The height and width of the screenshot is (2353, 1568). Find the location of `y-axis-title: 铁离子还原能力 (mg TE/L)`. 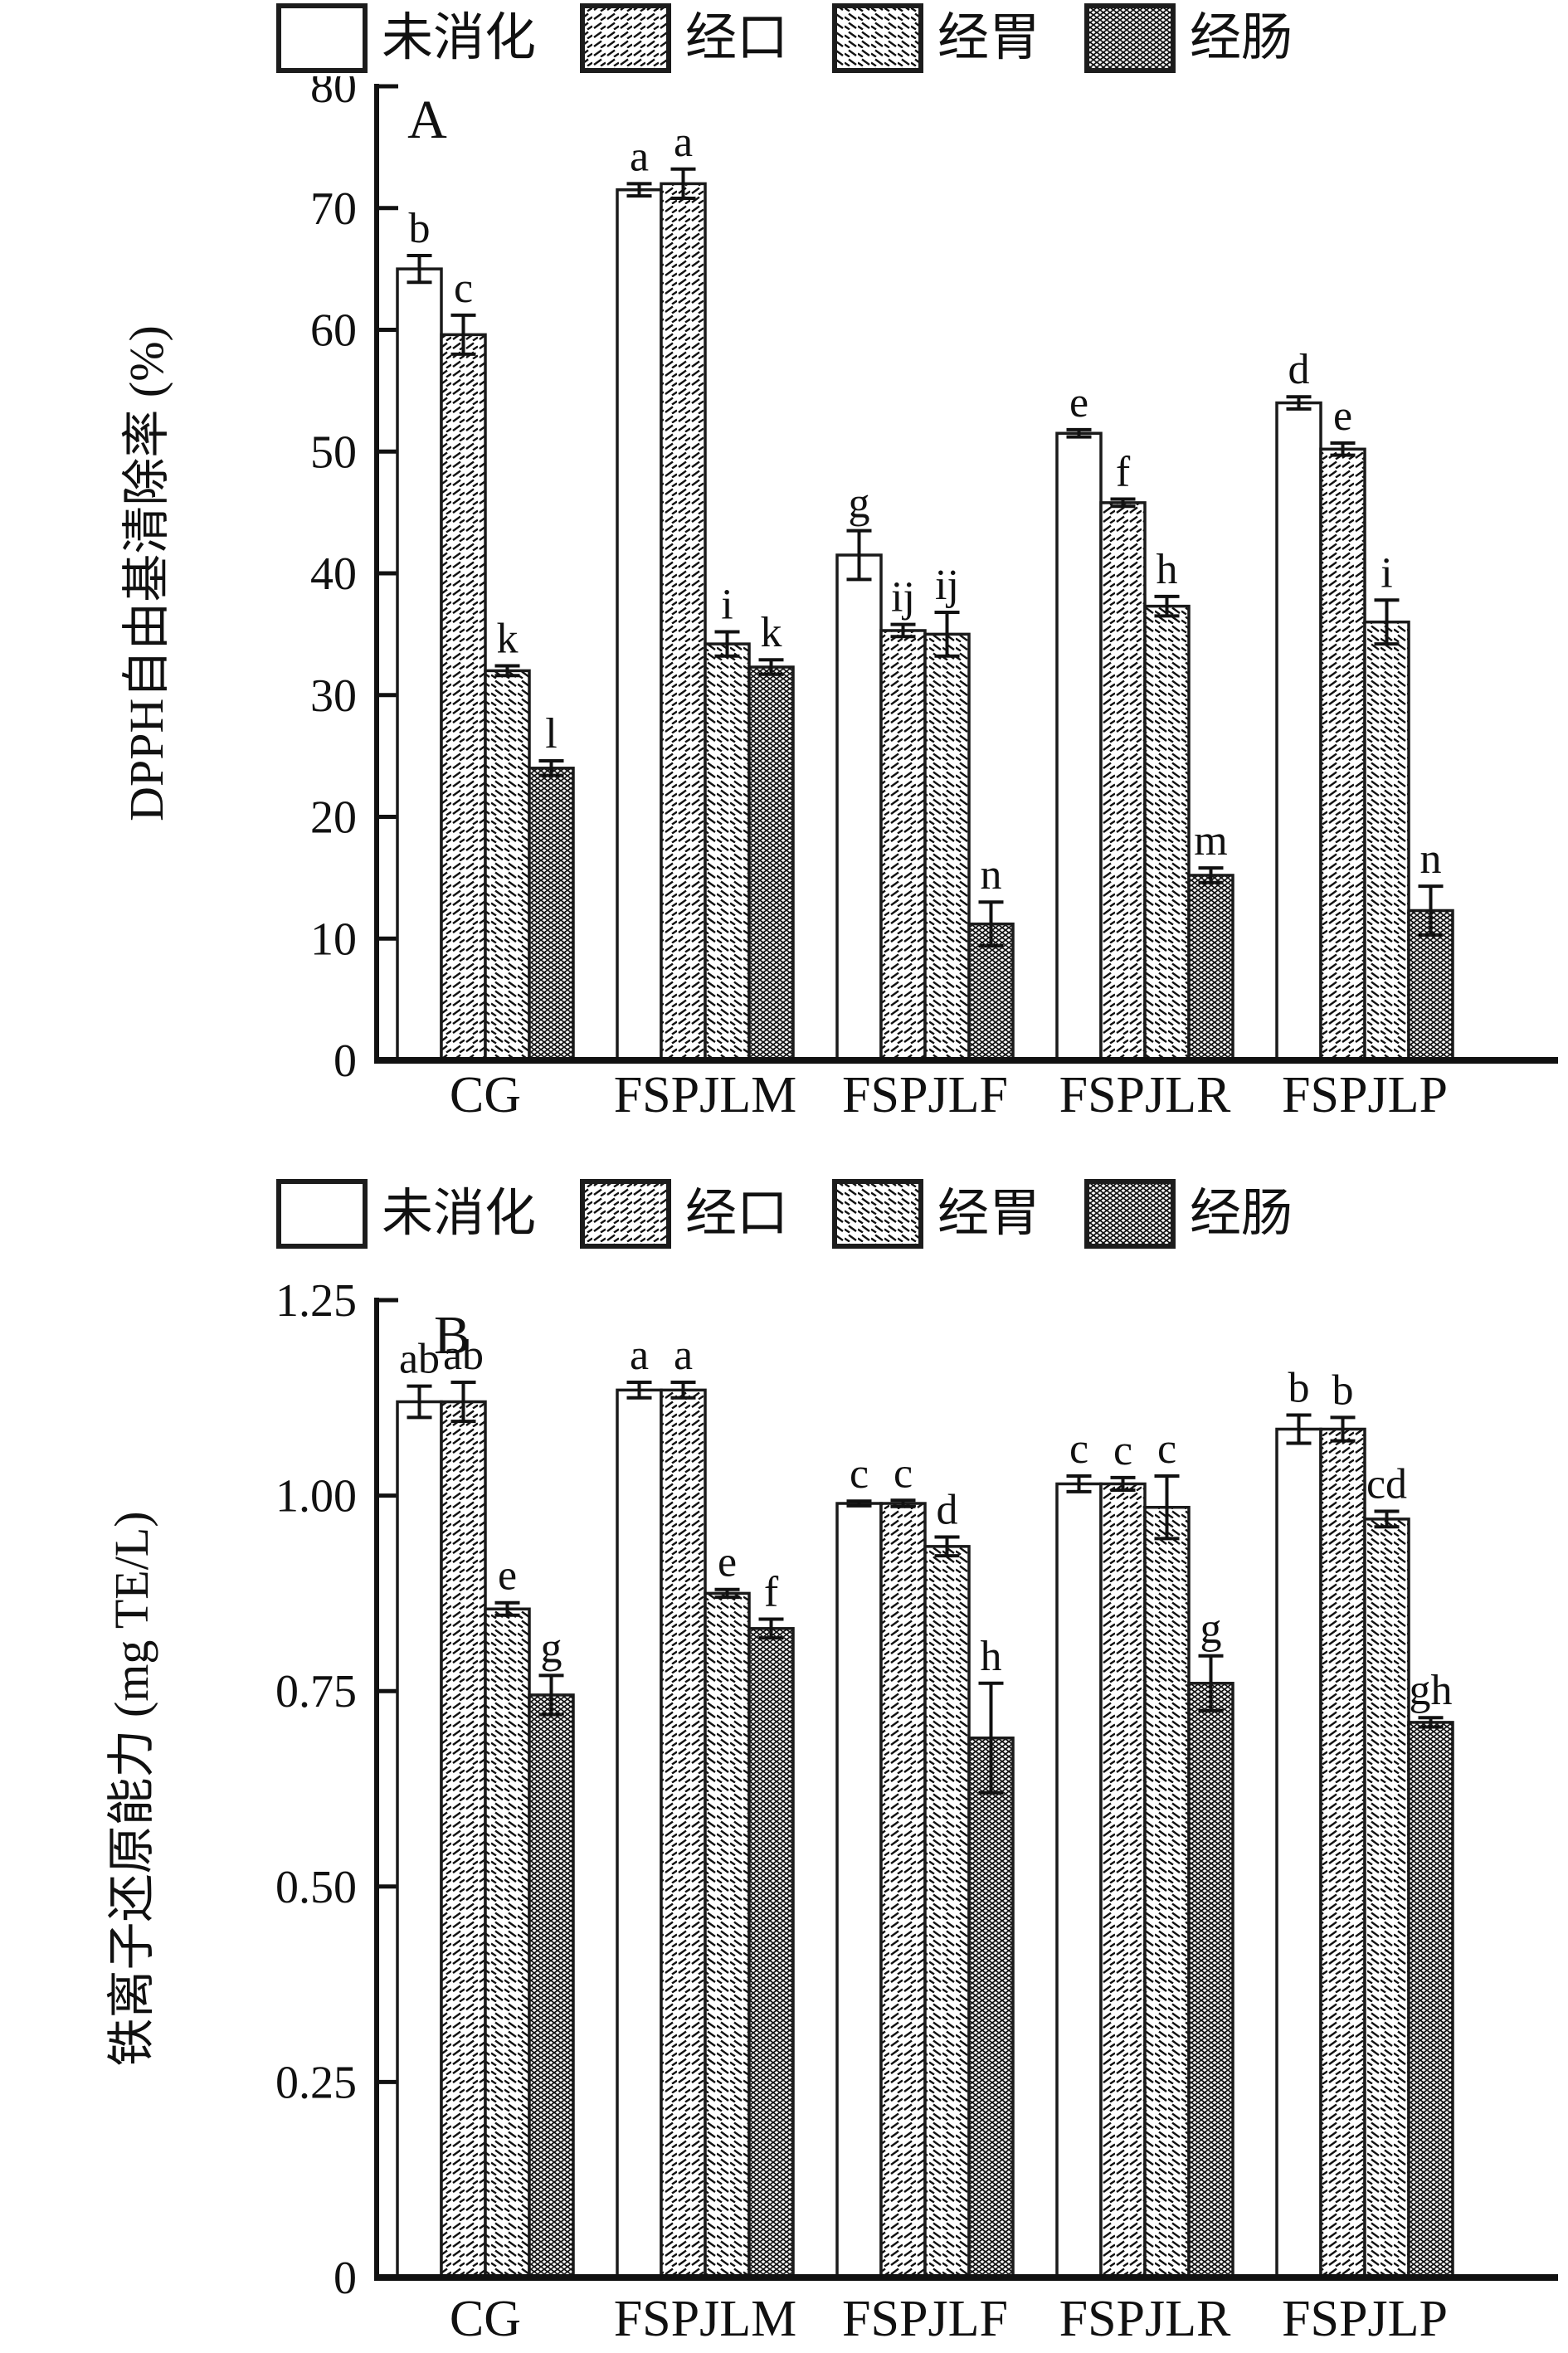

y-axis-title: 铁离子还原能力 (mg TE/L) is located at coordinates (131, 1788).